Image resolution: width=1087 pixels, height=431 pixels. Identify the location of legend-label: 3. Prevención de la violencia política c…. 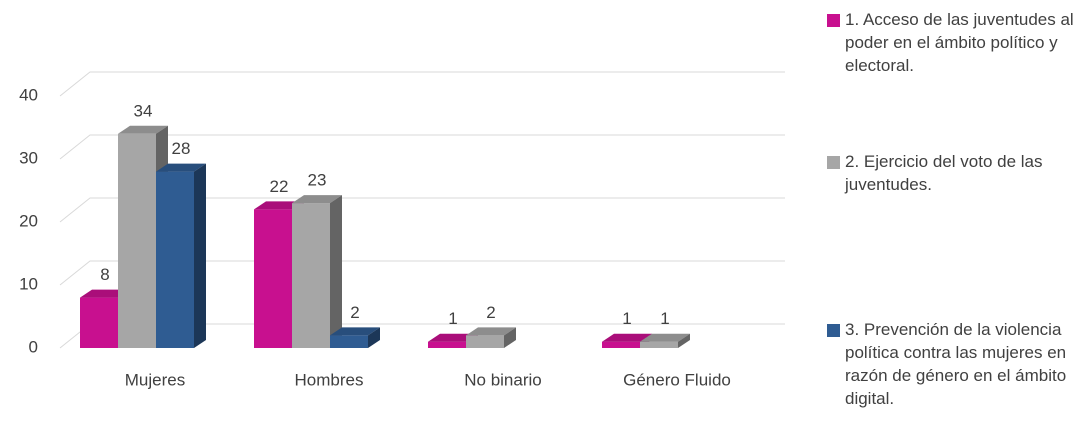
(956, 364).